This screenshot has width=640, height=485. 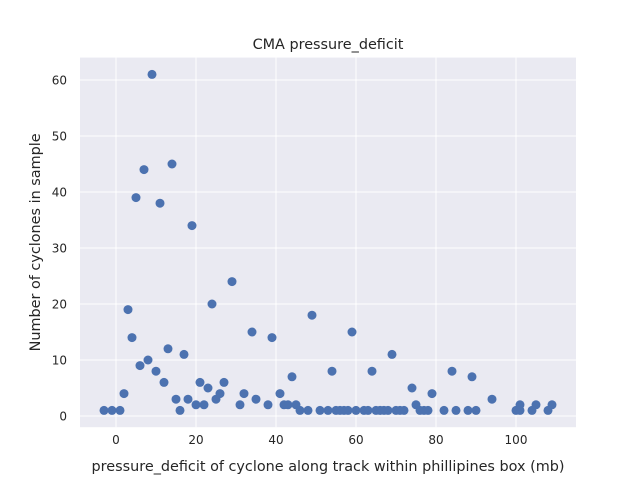 What do you see at coordinates (36, 242) in the screenshot?
I see `y-axis-label: Number of cyclones in sample` at bounding box center [36, 242].